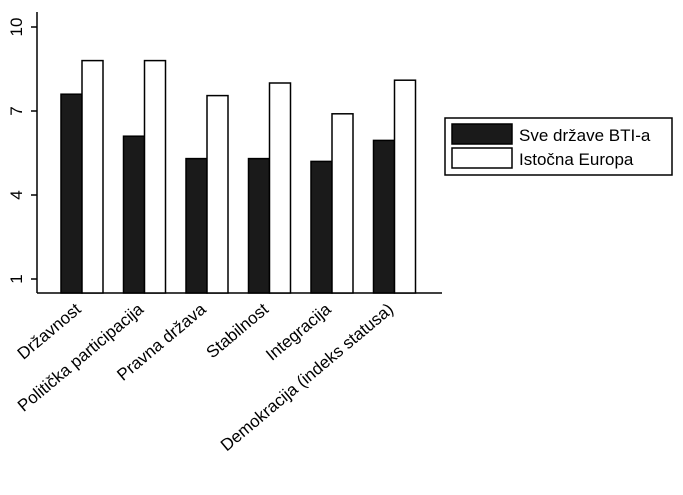  Describe the element at coordinates (558, 146) in the screenshot. I see `legend: Sve države BTI-a Istočna Europa` at that location.